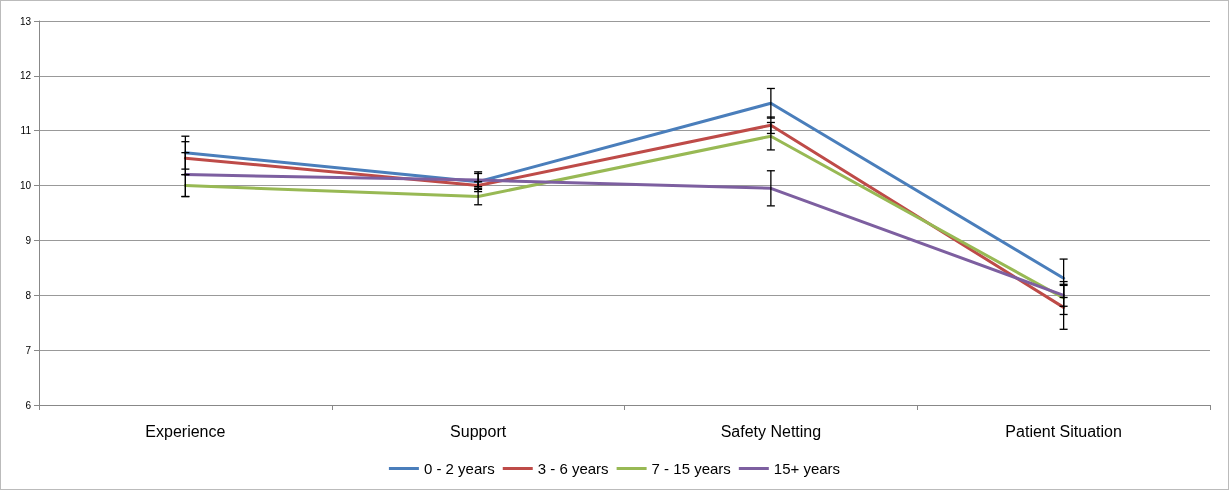  I want to click on y-tick-label: 6, so click(28, 405).